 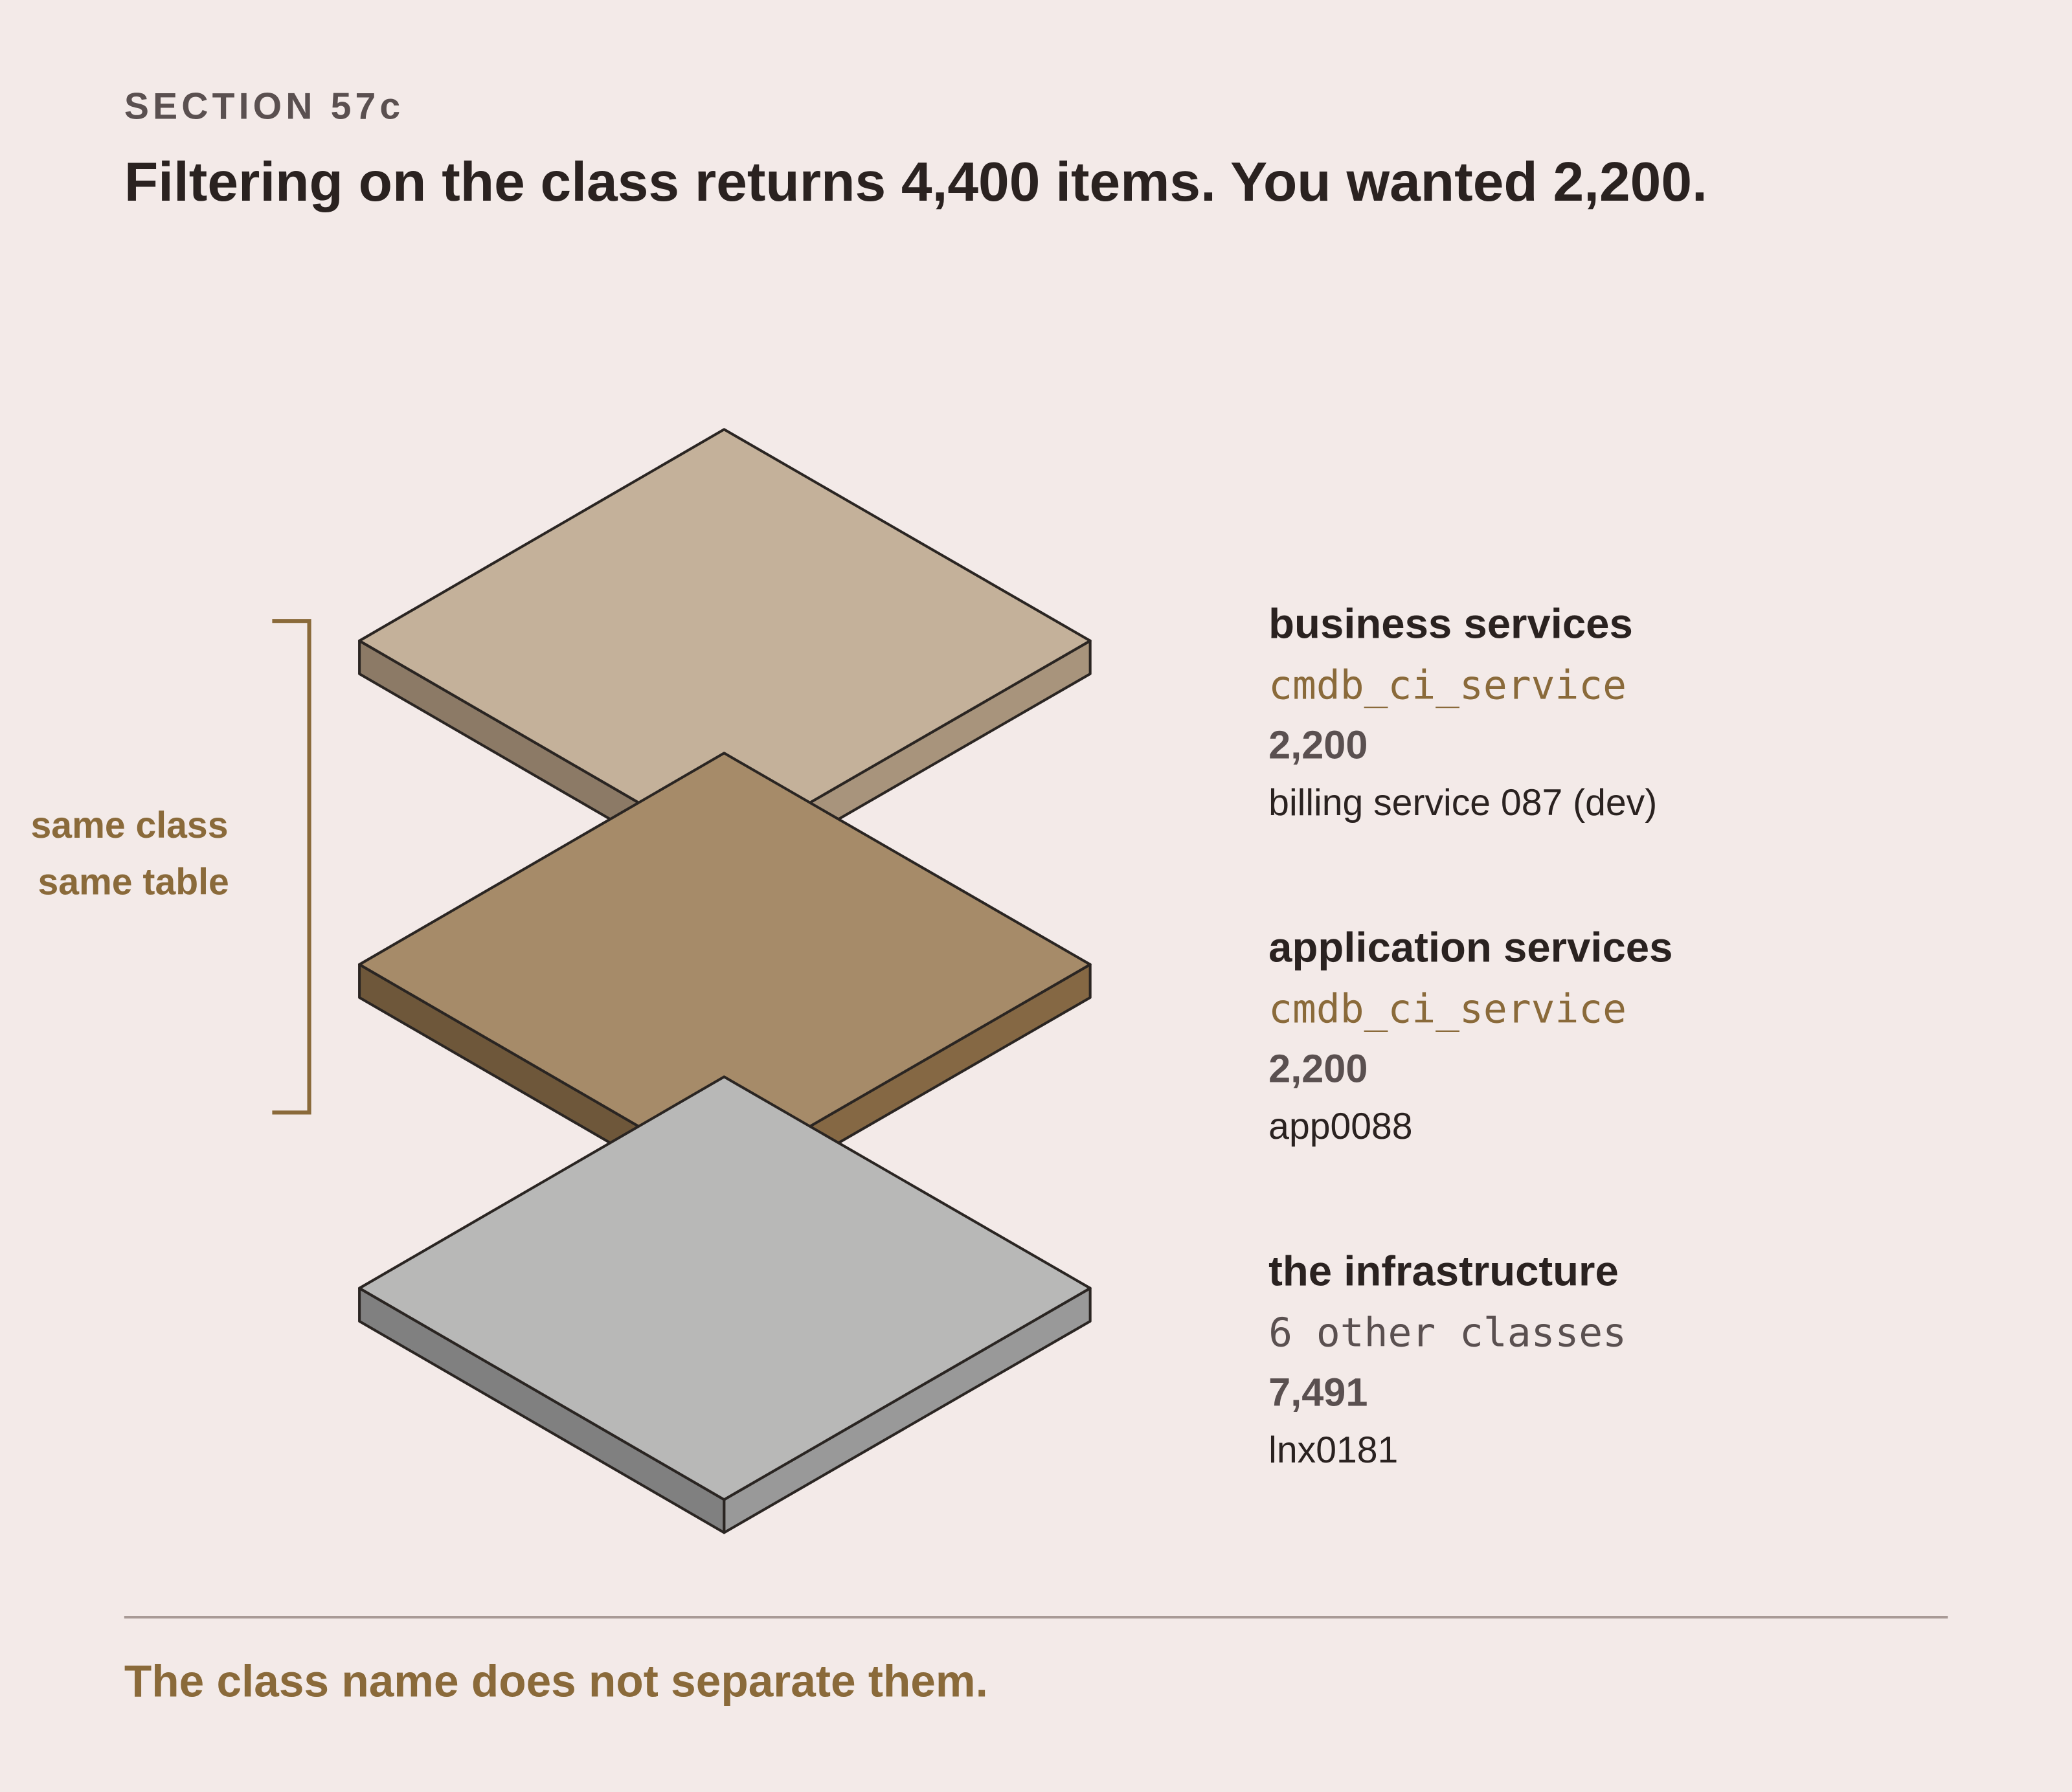 I want to click on footer: The class name does not separate them., so click(x=556, y=1680).